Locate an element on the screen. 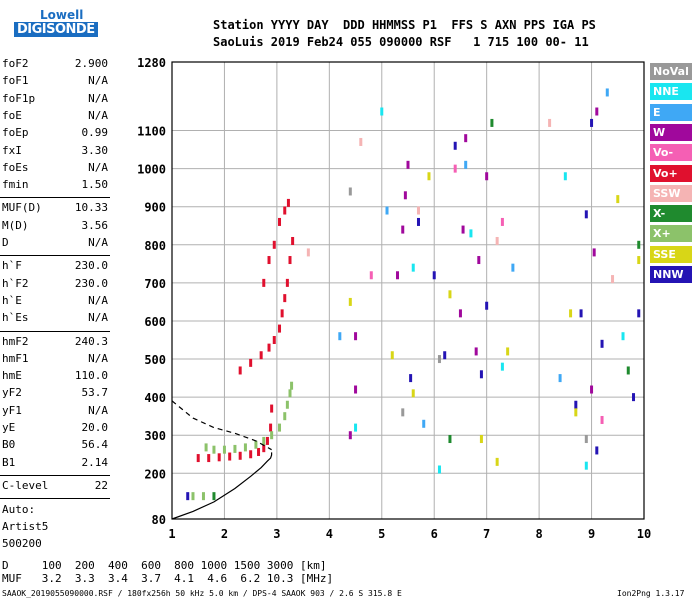 The width and height of the screenshot is (700, 600). param-value: 10.33 is located at coordinates (91, 208).